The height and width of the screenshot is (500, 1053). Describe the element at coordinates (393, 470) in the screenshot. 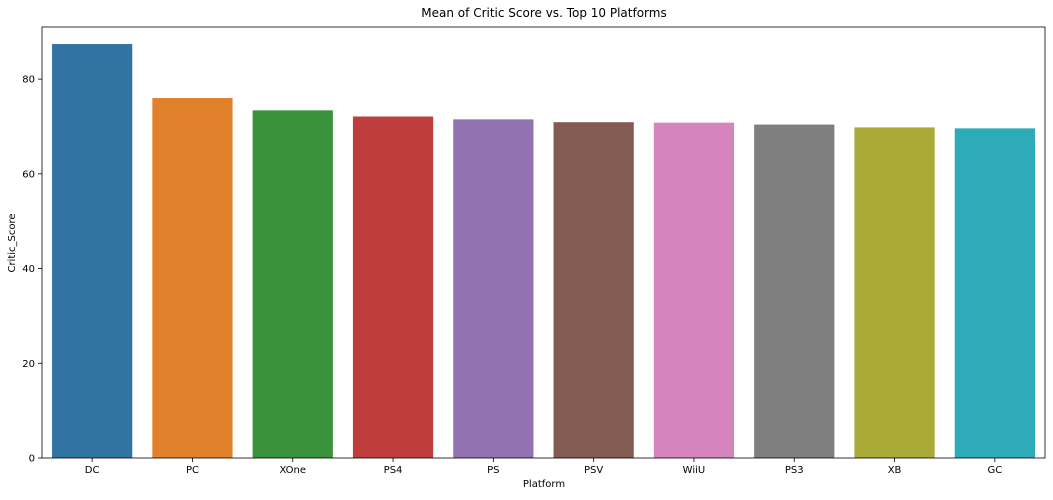

I see `x-tick-label: PS4` at that location.